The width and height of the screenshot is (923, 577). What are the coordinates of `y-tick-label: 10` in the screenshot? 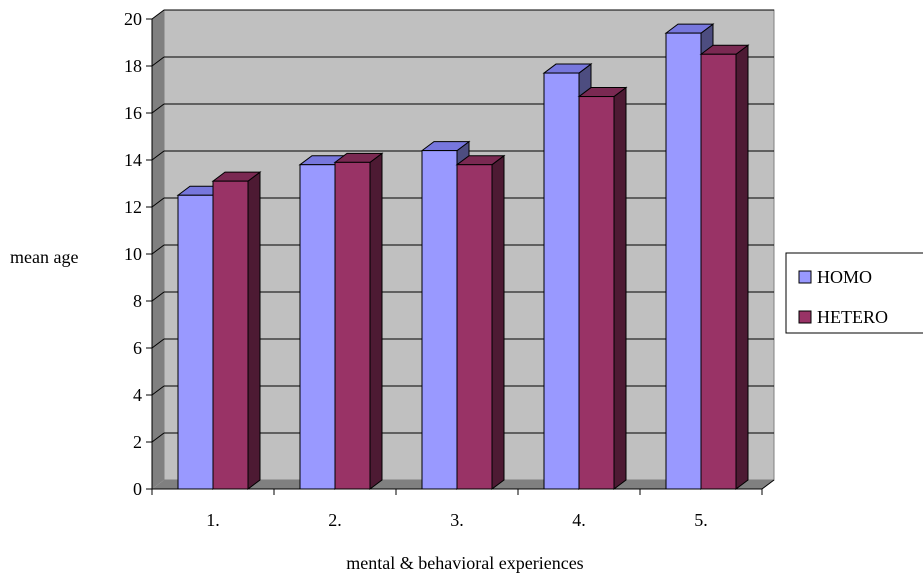 It's located at (133, 254).